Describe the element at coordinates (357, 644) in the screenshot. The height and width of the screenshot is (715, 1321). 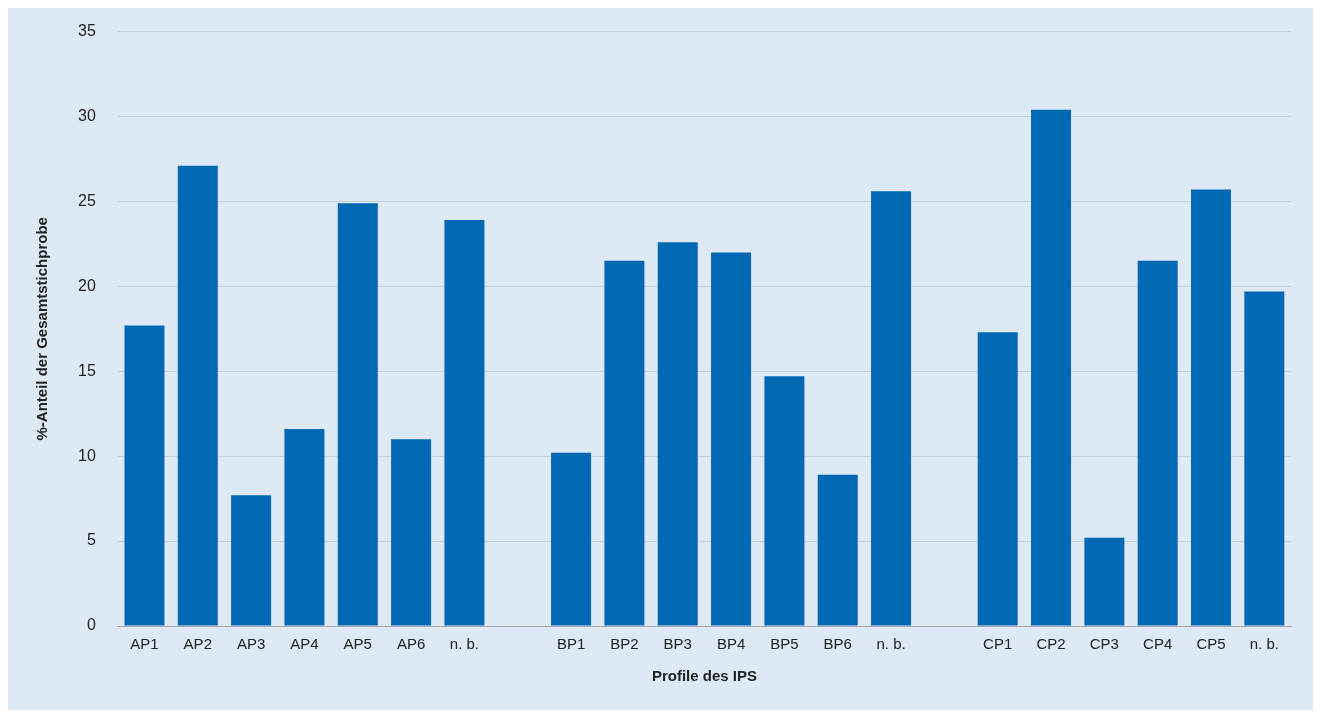
I see `x-tick-label: AP5` at that location.